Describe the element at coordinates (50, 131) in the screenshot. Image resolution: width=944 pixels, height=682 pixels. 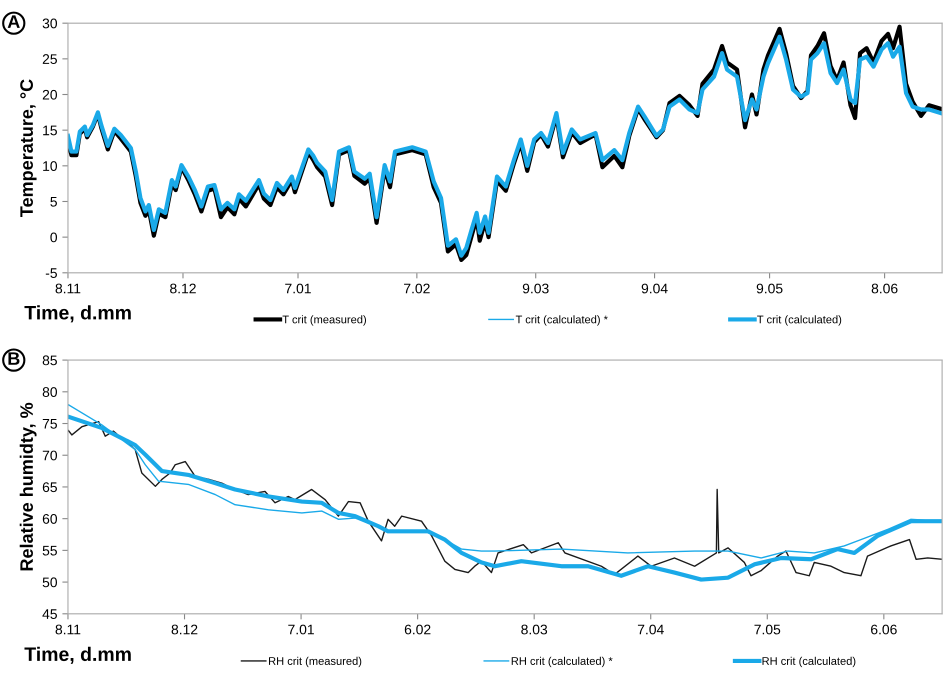
I see `y-tick-label: 15` at that location.